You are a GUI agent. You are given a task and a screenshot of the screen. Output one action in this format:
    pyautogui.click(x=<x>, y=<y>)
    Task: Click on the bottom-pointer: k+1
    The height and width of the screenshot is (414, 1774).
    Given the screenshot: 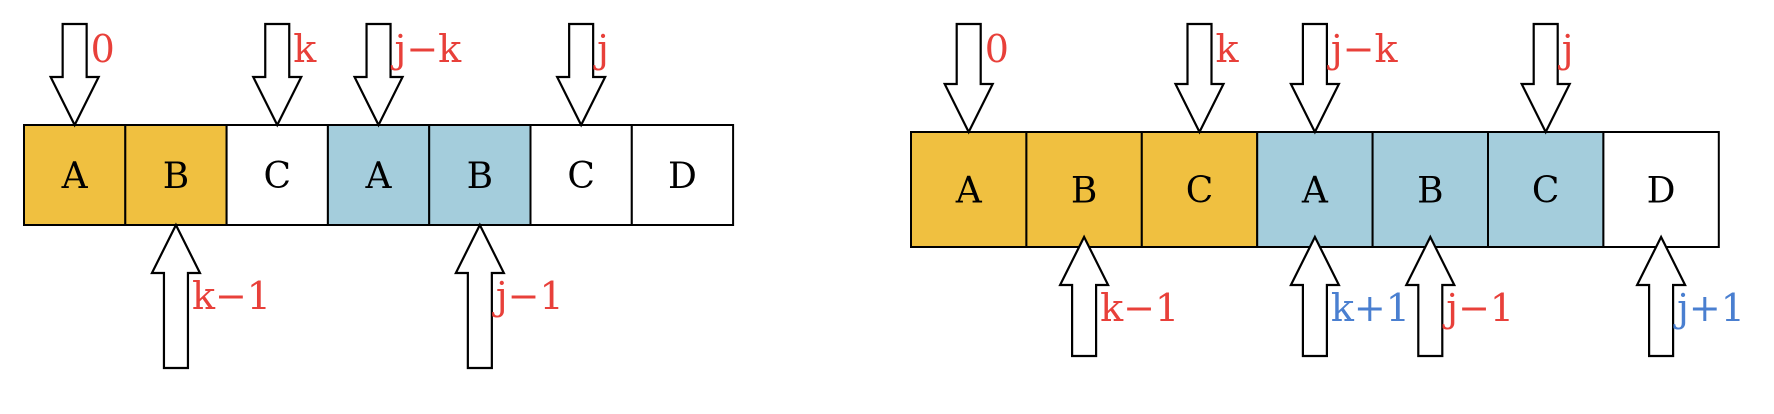 What is the action you would take?
    pyautogui.click(x=1349, y=296)
    